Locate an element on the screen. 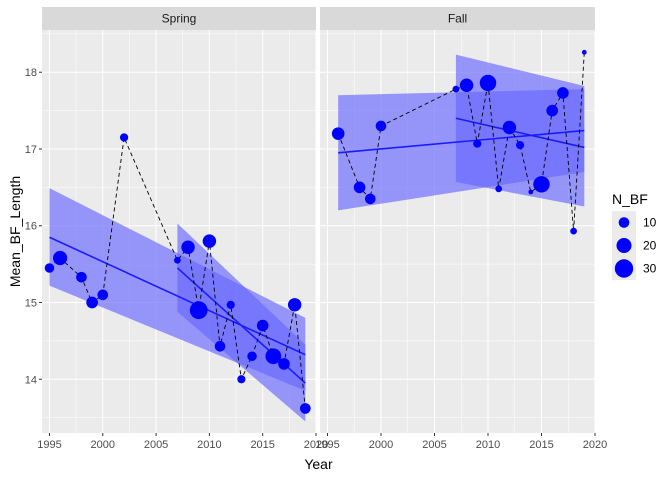 The image size is (672, 480). y-tick-label: 15 is located at coordinates (31, 304).